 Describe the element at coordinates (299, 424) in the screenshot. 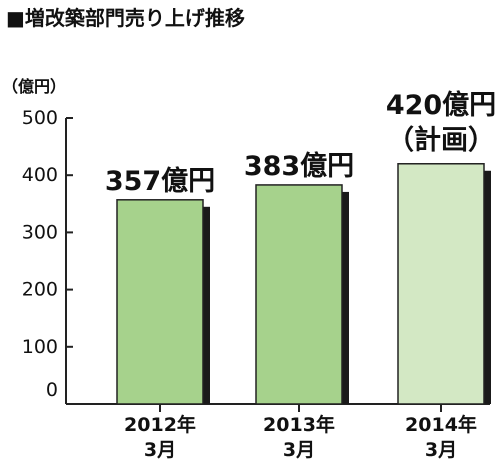

I see `x-tick-label: 2013年` at that location.